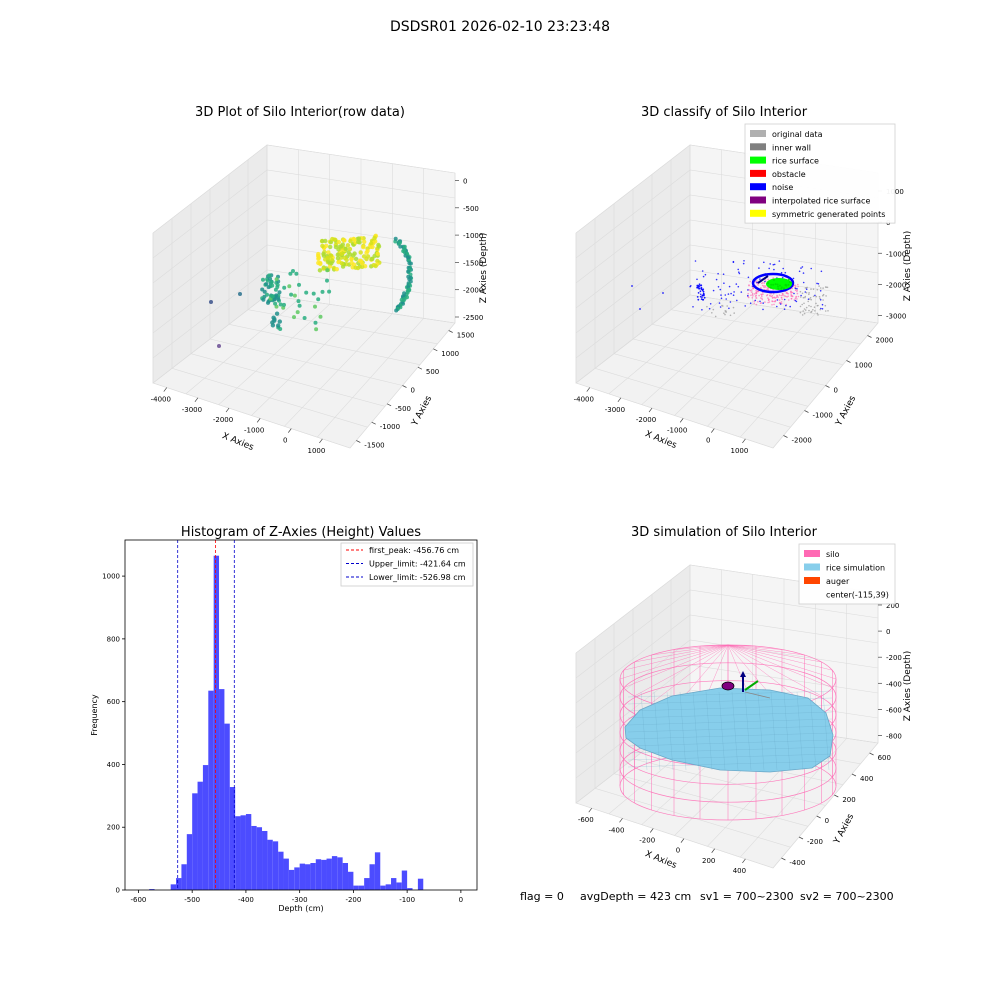  Describe the element at coordinates (300, 908) in the screenshot. I see `histogram-x-label: Depth (cm)` at that location.